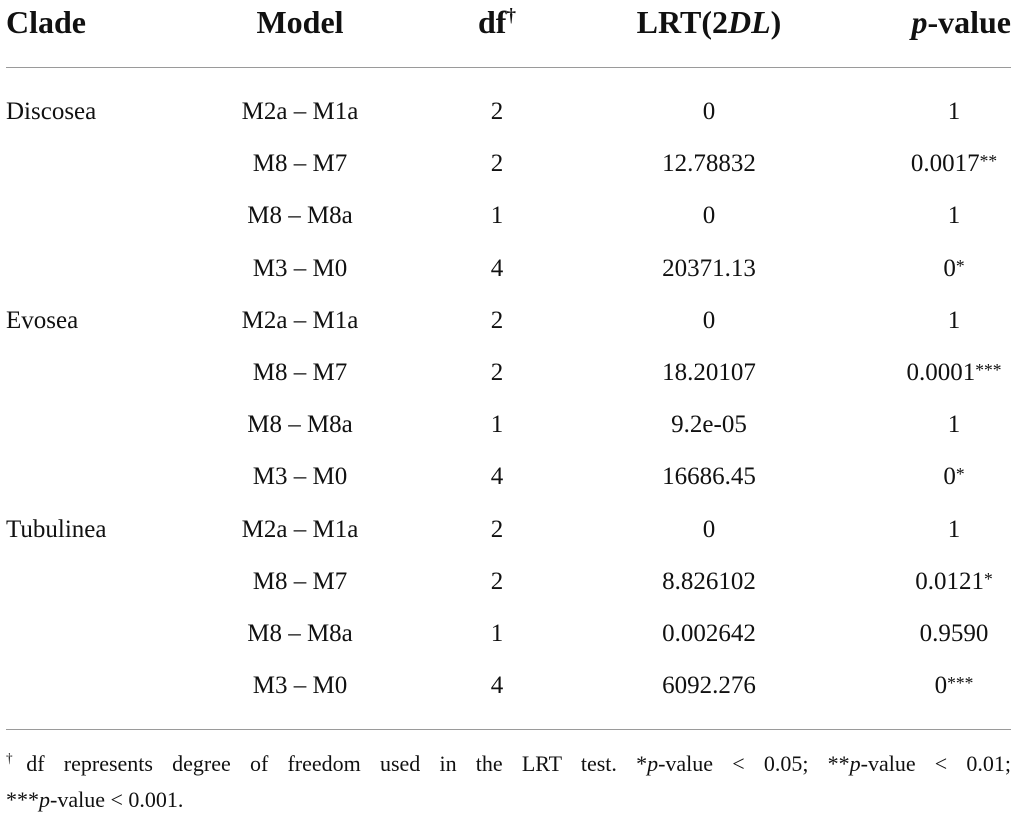 The width and height of the screenshot is (1017, 826). I want to click on cell-lrt: 12.78832, so click(709, 164).